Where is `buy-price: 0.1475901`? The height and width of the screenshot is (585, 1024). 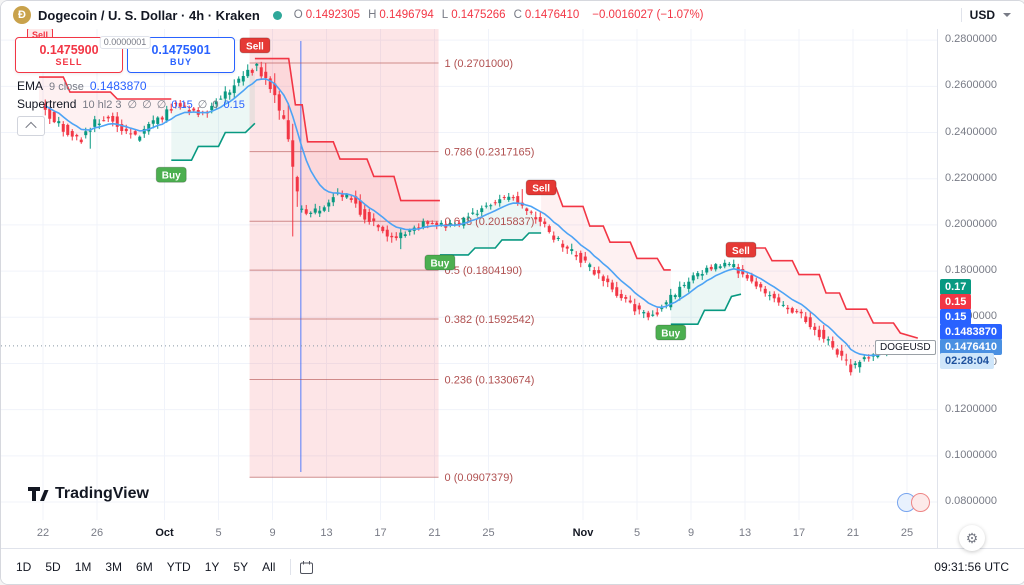
buy-price: 0.1475901 is located at coordinates (181, 49).